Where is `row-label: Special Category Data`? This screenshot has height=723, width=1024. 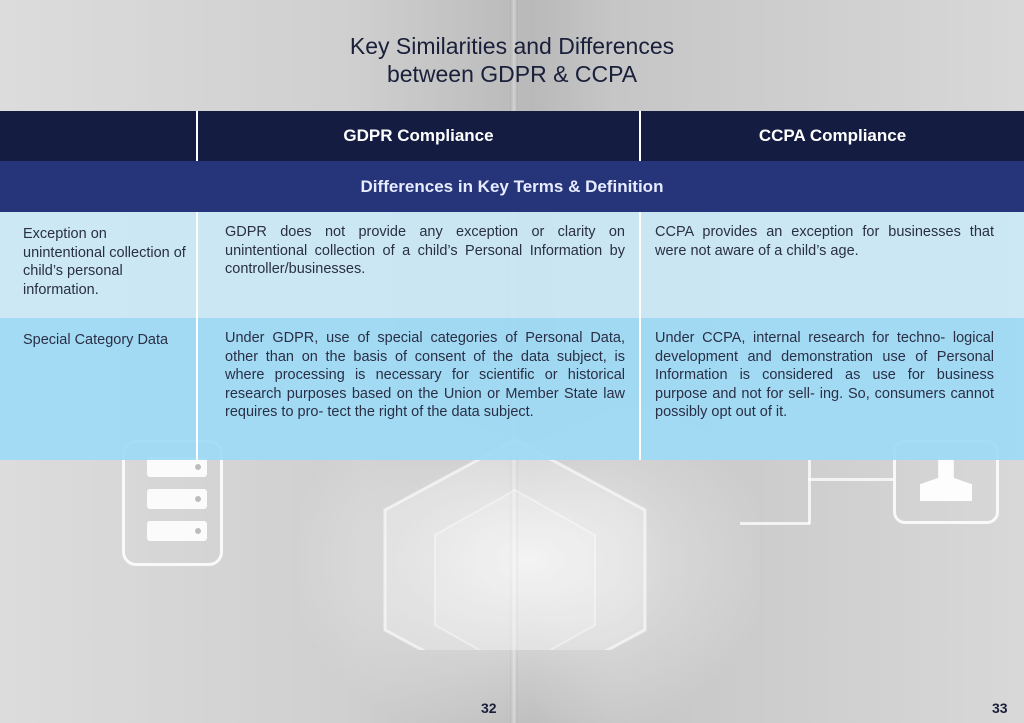
row-label: Special Category Data is located at coordinates (96, 340).